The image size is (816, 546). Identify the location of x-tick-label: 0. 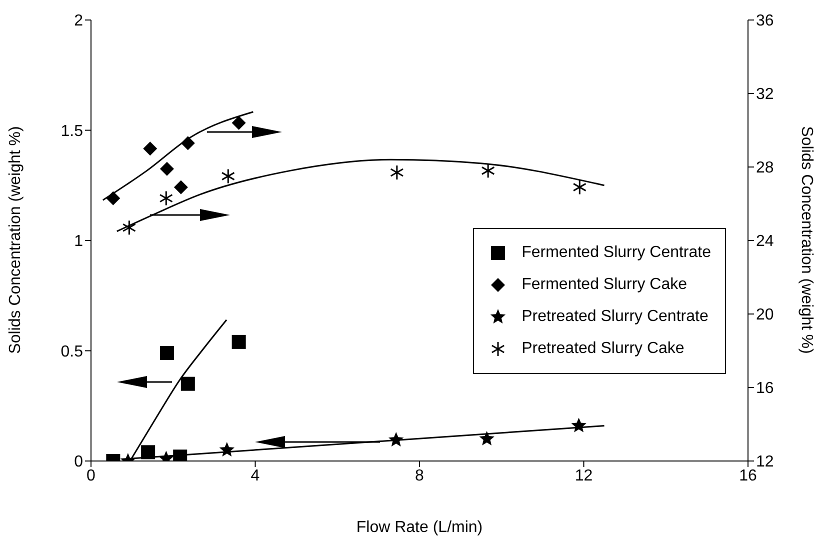
(91, 475).